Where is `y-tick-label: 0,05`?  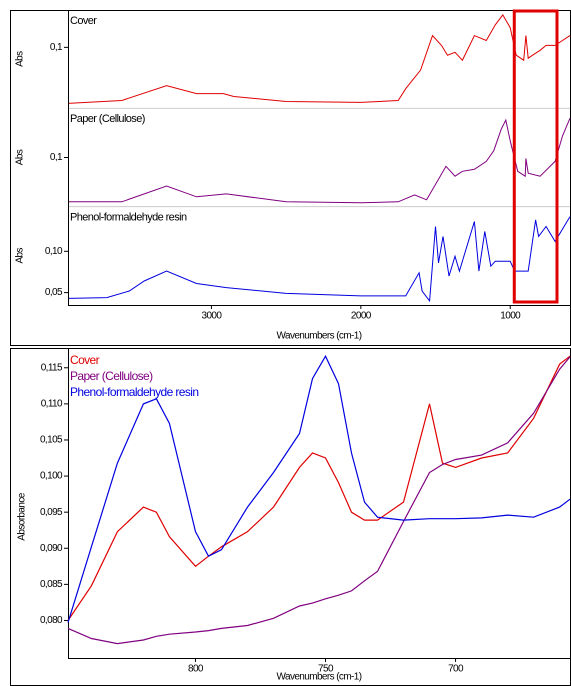
y-tick-label: 0,05 is located at coordinates (54, 292).